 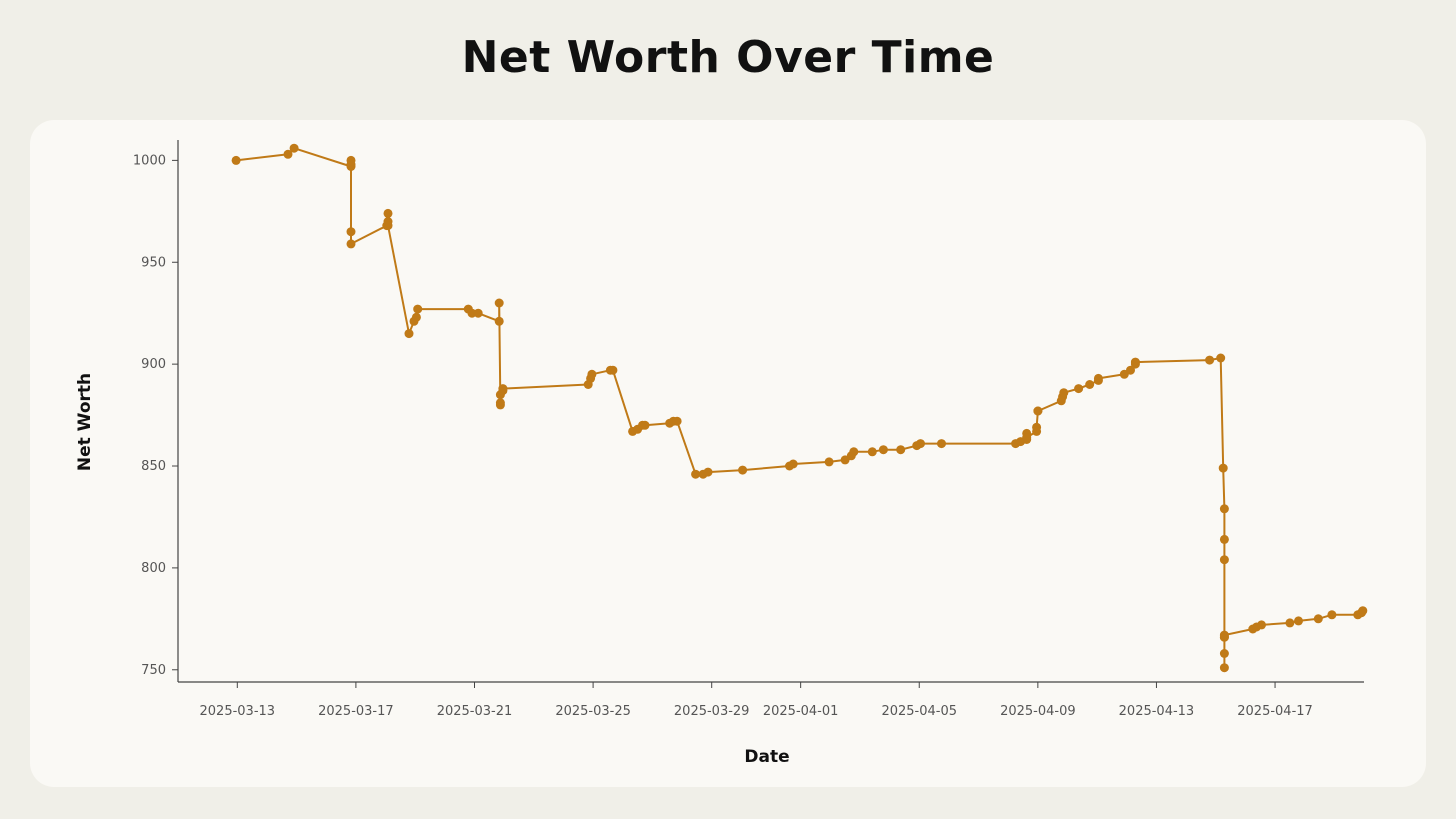 What do you see at coordinates (1157, 711) in the screenshot?
I see `x-tick-label: 2025-04-13` at bounding box center [1157, 711].